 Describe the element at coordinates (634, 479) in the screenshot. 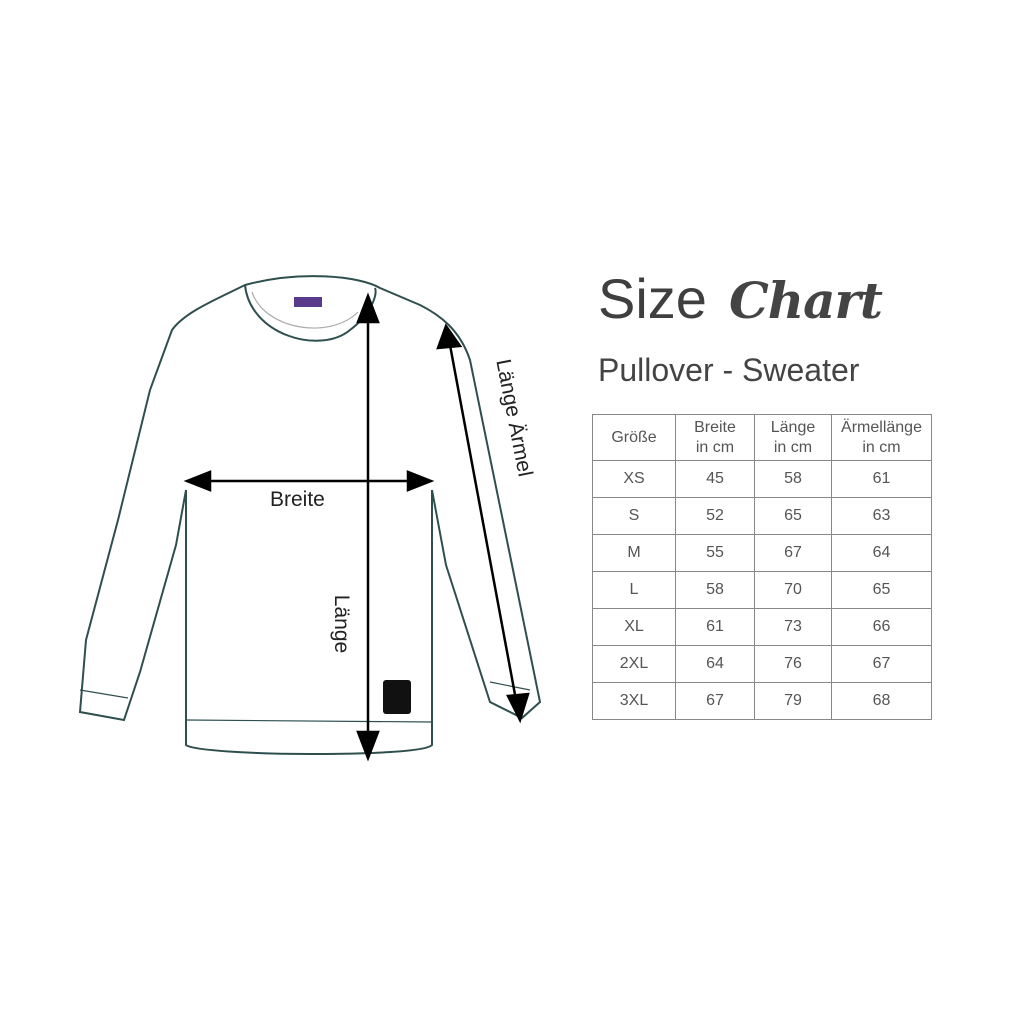

I see `cell-size: XS` at that location.